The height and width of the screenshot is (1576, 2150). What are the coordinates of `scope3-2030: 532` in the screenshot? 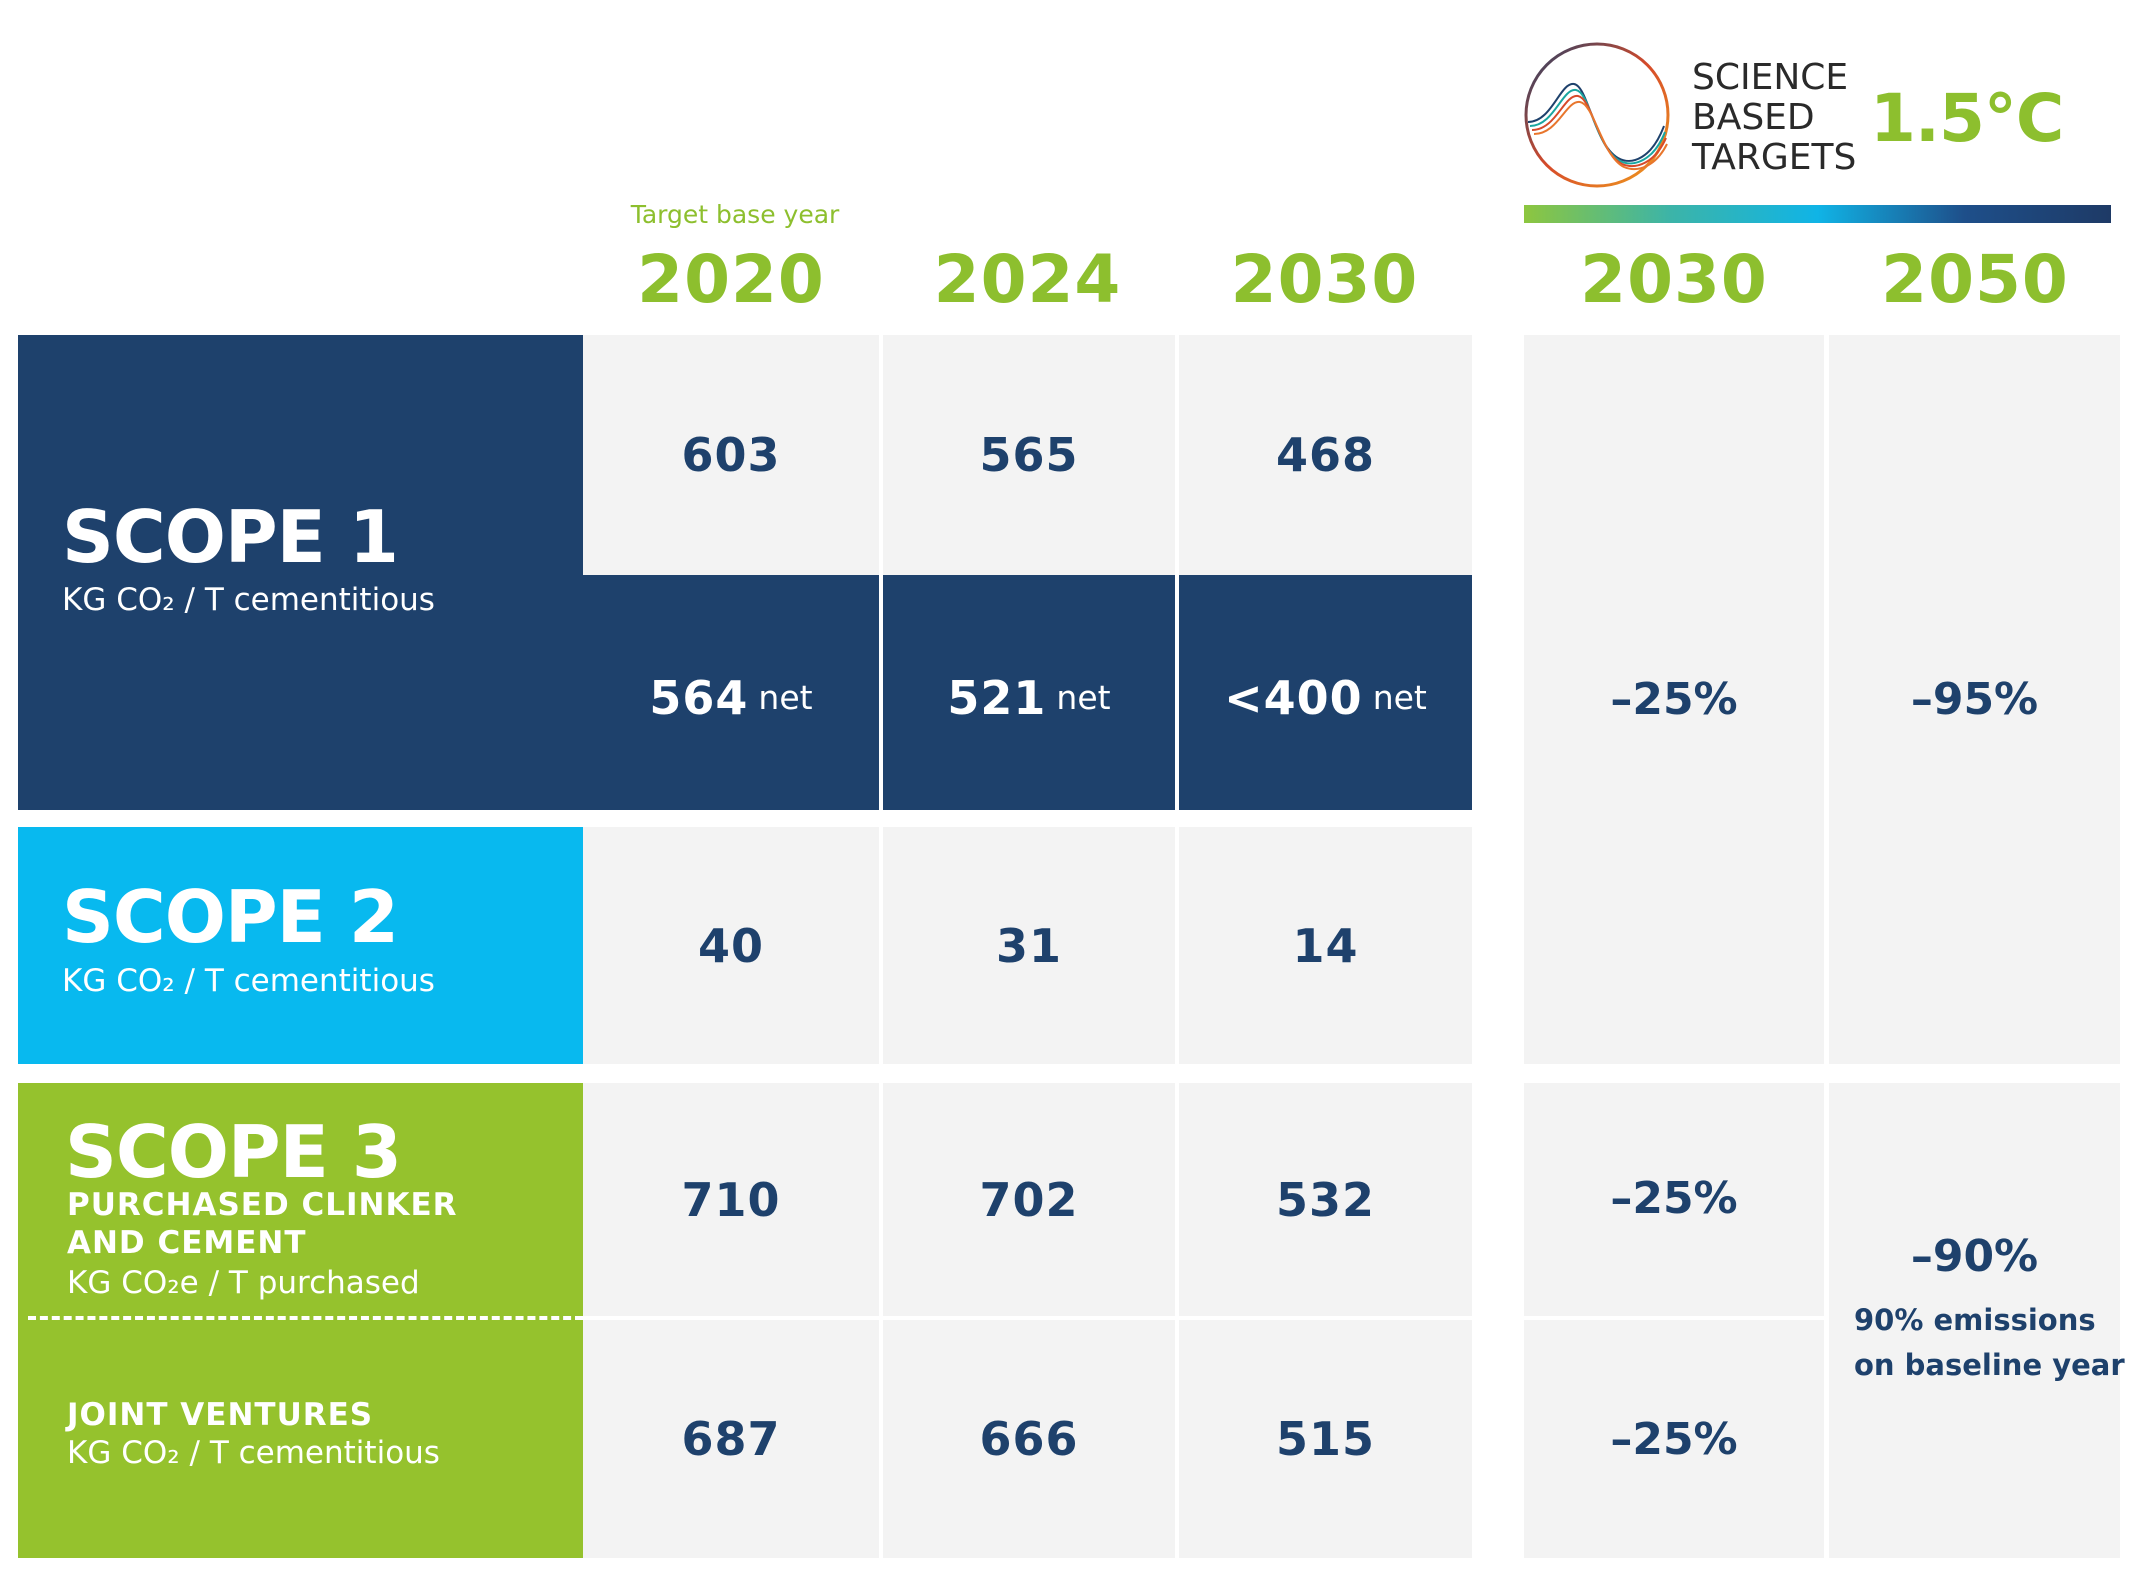 It's located at (1325, 1199).